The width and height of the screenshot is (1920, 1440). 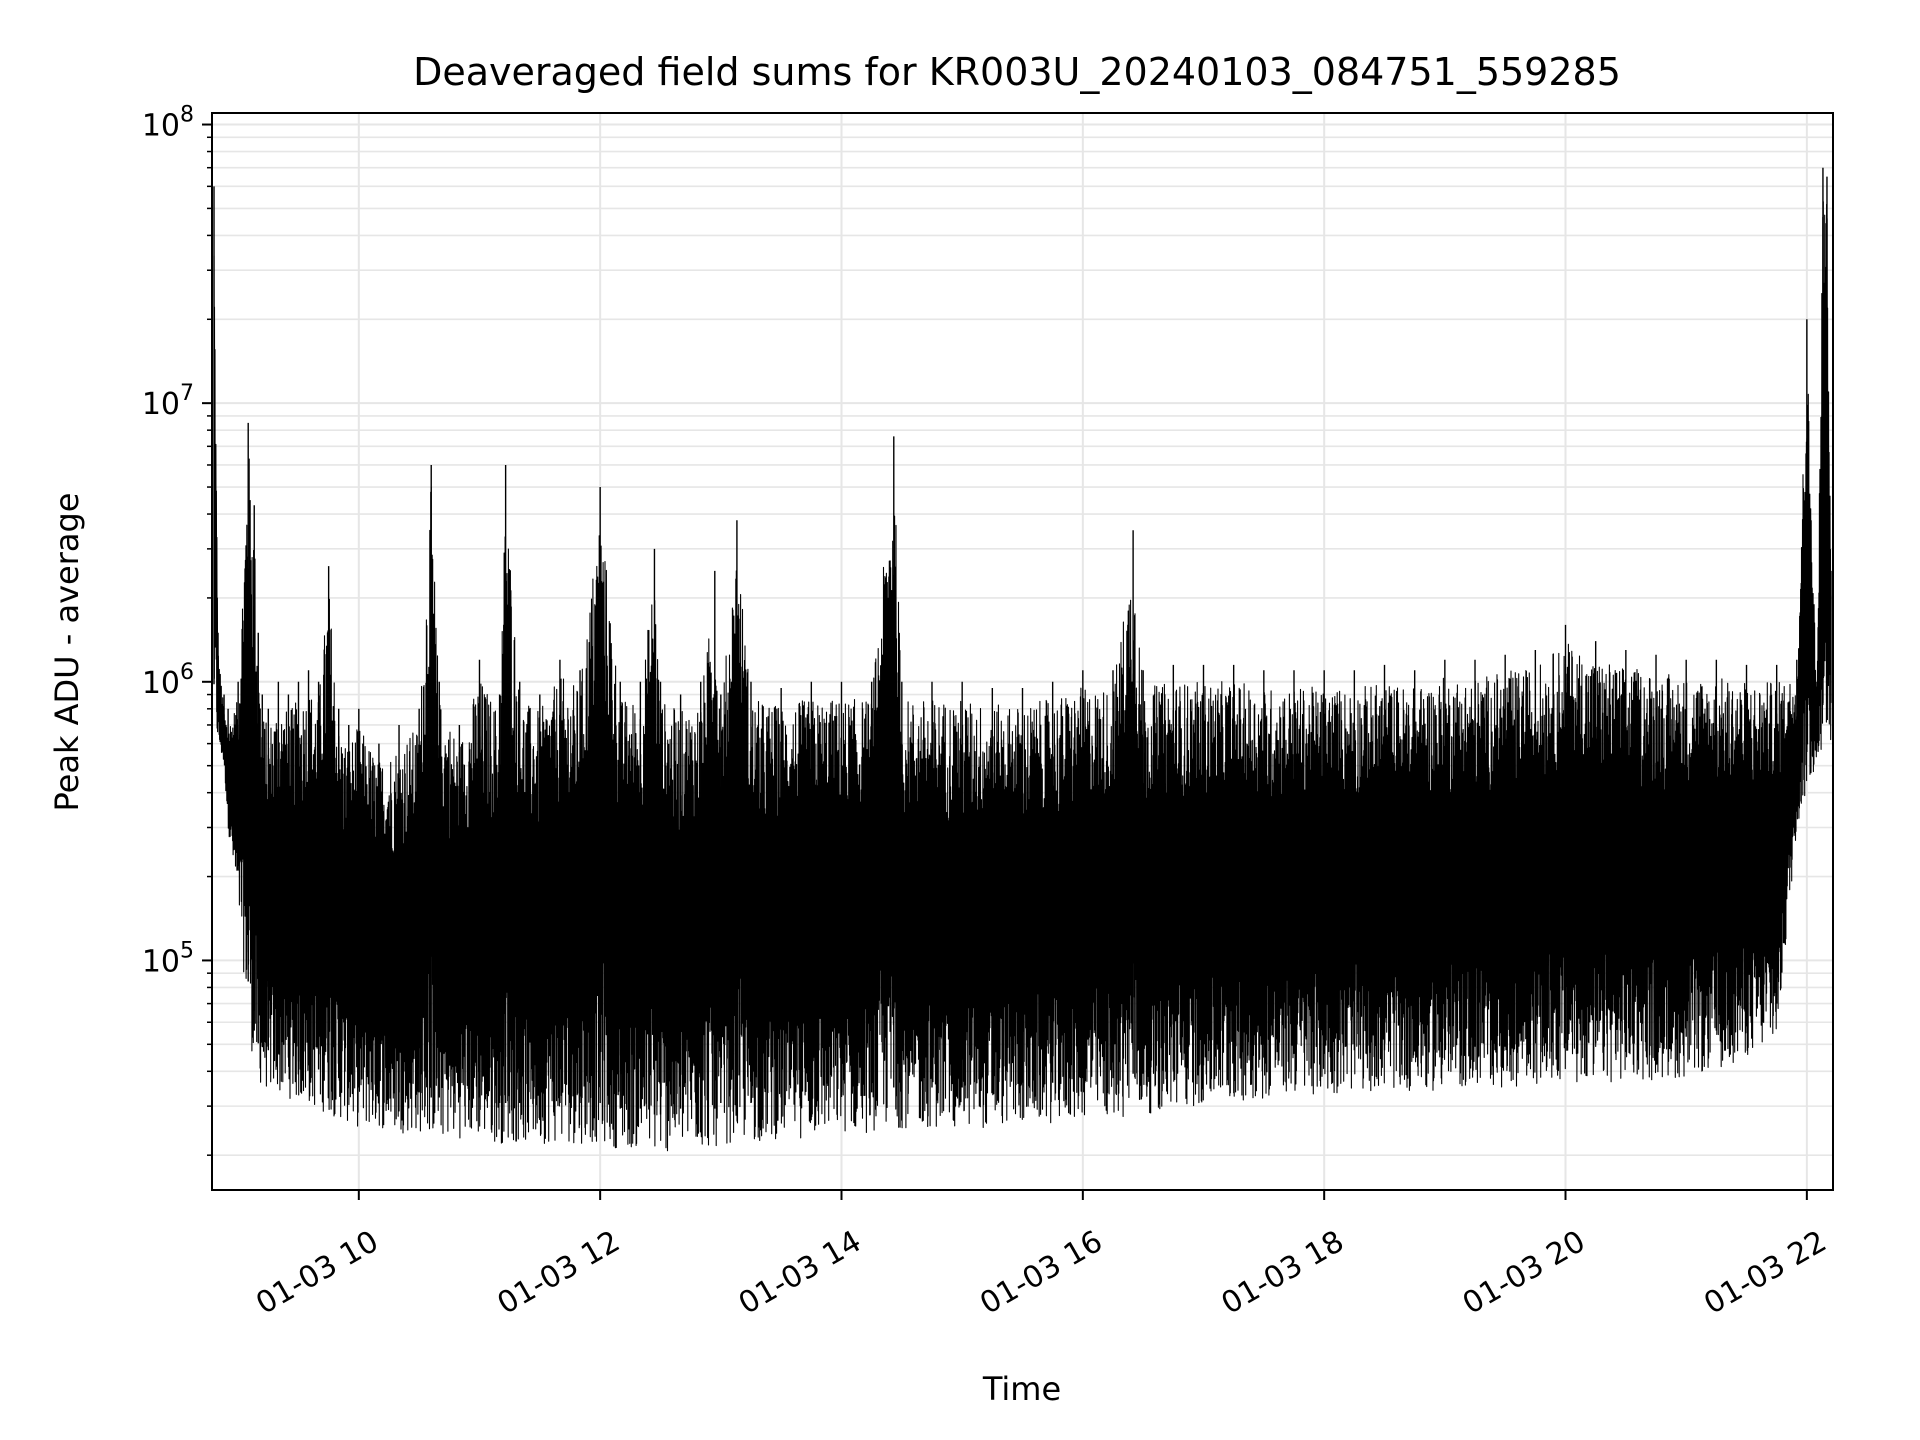 What do you see at coordinates (168, 401) in the screenshot?
I see `y-tick-label: 10⁷` at bounding box center [168, 401].